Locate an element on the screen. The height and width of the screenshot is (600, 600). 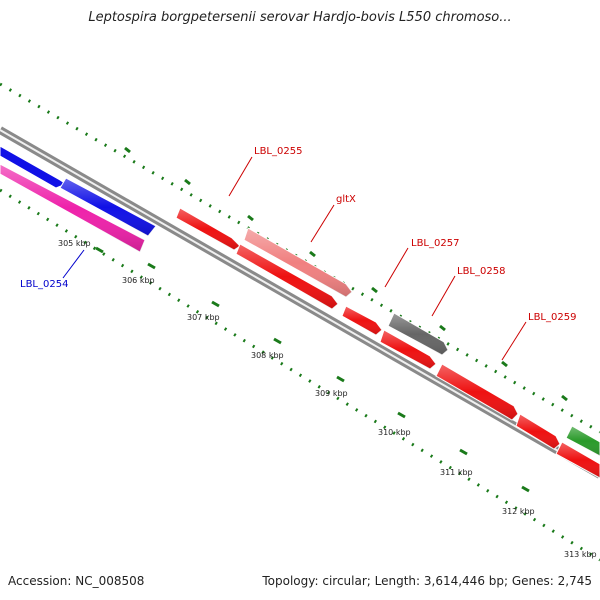
gene-label-lbl-0254: LBL_0254 is located at coordinates (44, 284).